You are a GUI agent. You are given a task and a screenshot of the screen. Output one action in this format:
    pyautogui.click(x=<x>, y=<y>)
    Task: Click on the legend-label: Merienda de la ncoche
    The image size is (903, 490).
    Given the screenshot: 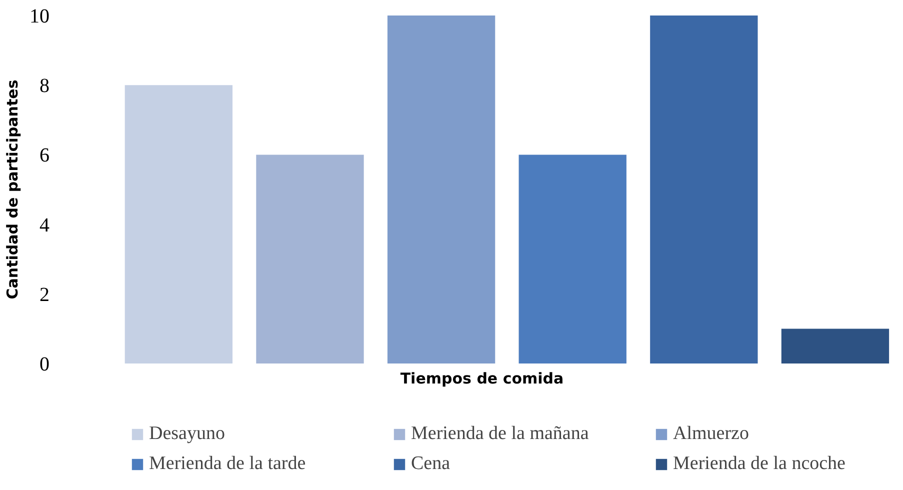 What is the action you would take?
    pyautogui.click(x=759, y=464)
    